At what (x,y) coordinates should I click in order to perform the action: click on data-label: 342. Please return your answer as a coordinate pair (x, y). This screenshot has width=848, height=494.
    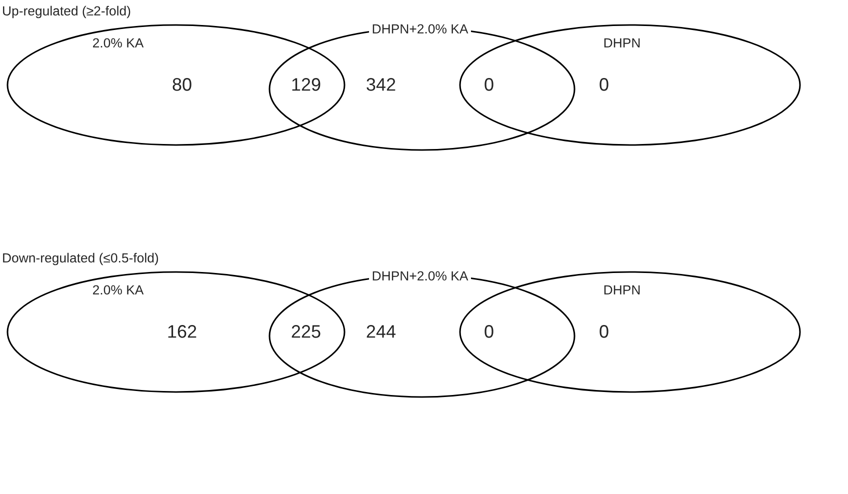
    Looking at the image, I should click on (381, 84).